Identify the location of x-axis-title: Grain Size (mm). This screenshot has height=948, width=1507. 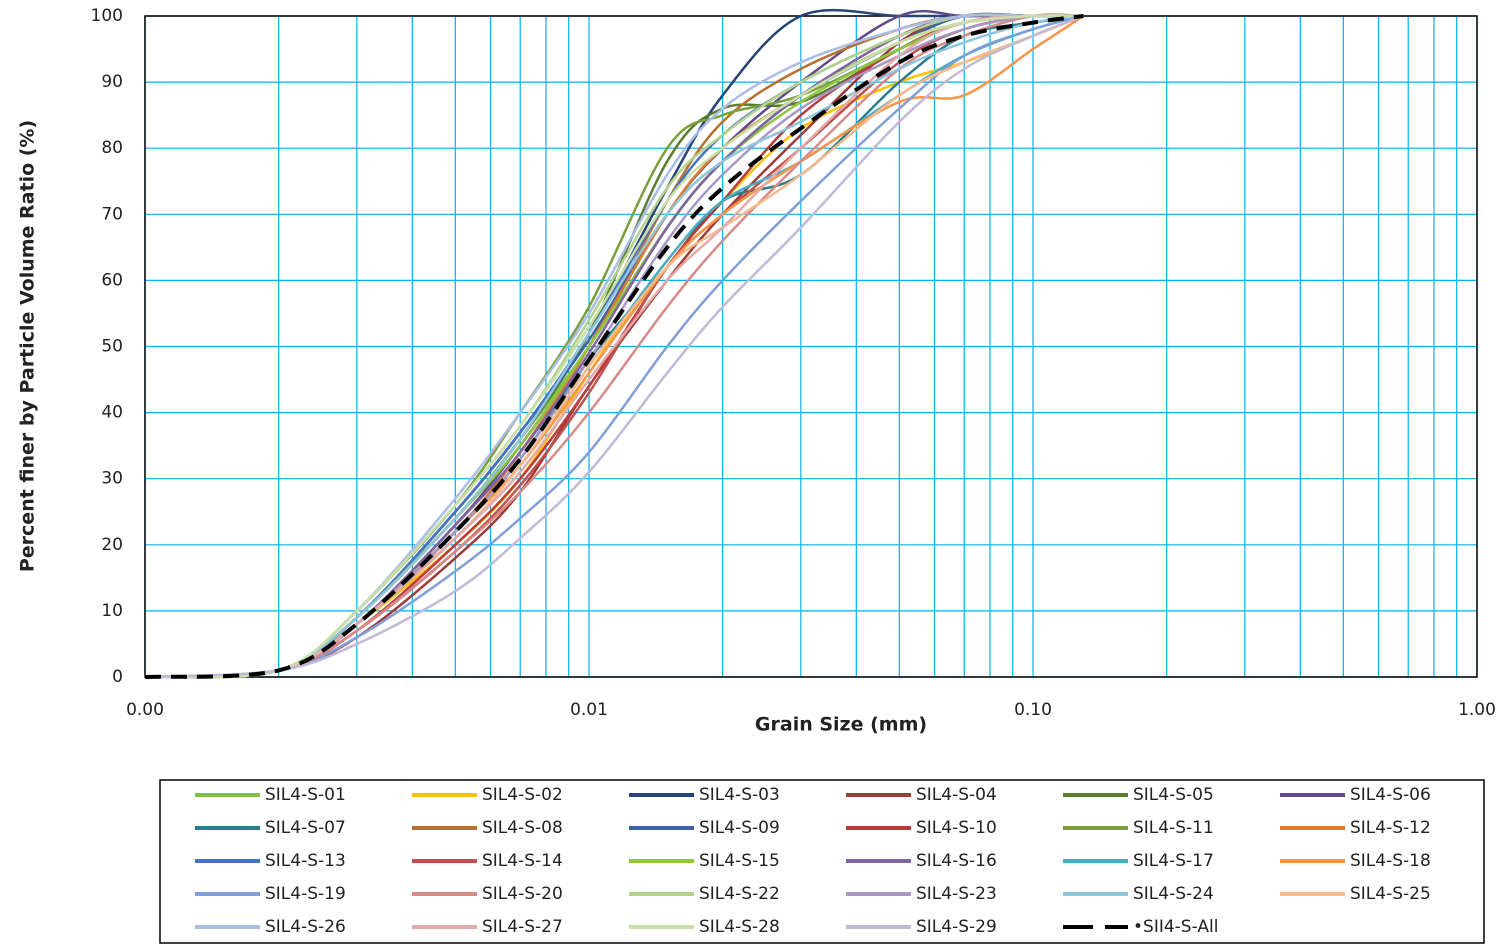
(841, 725).